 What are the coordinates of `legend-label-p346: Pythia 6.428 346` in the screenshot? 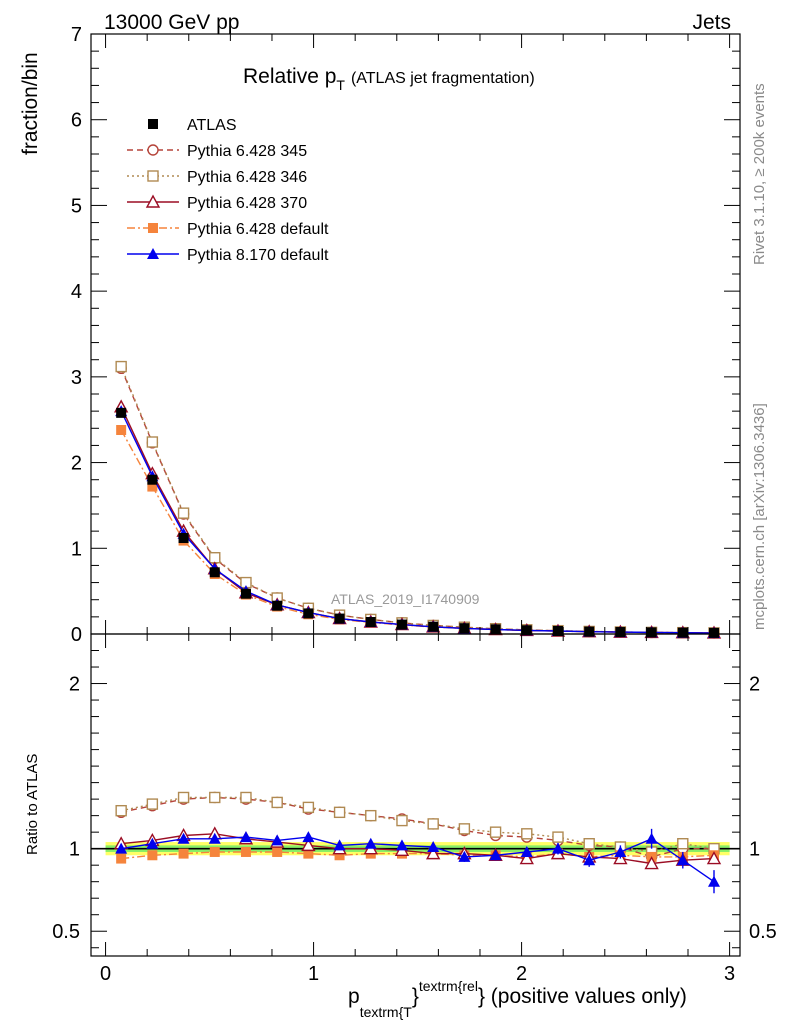 It's located at (247, 177).